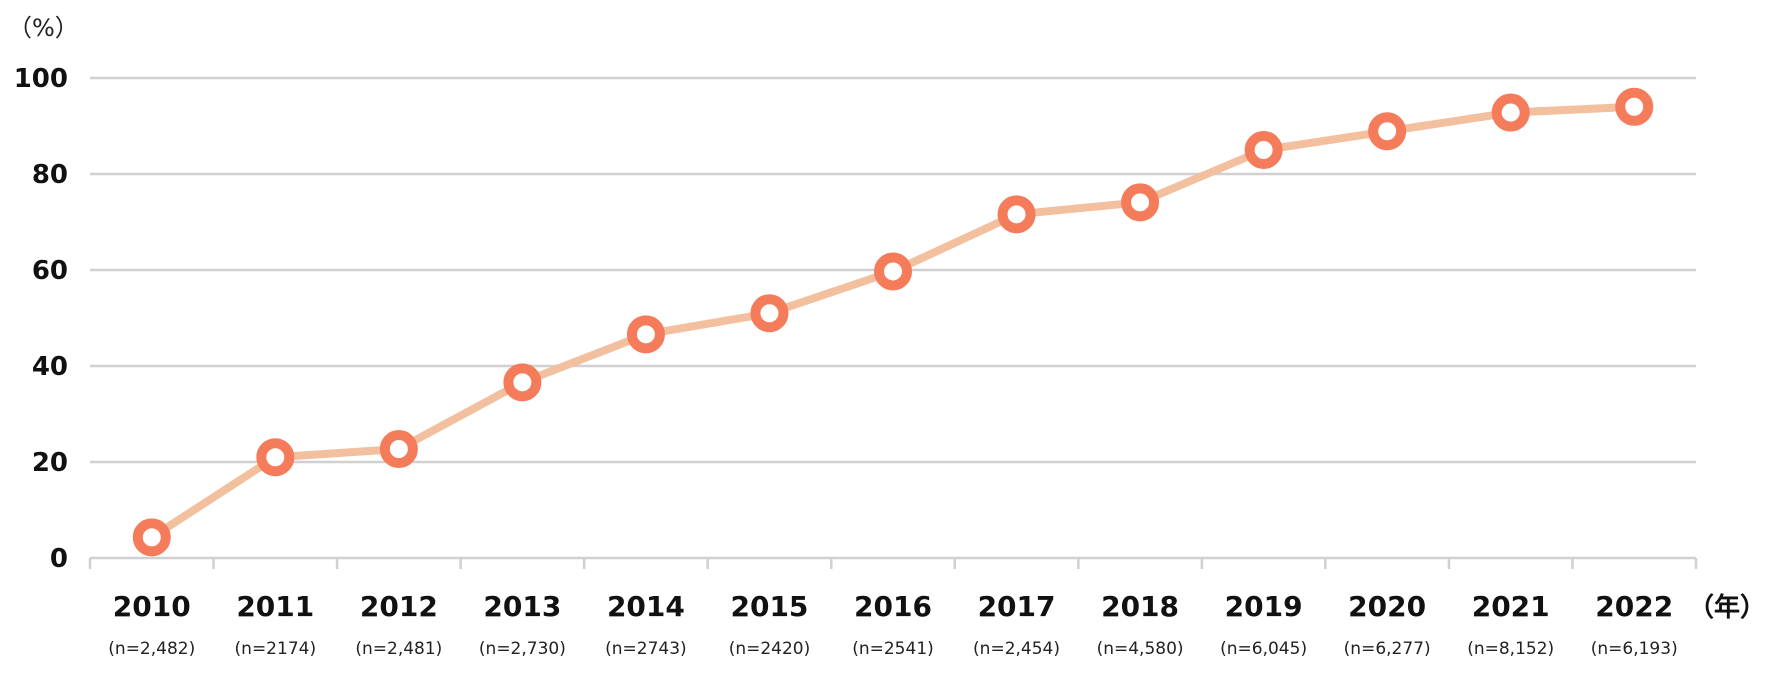 The width and height of the screenshot is (1768, 691). Describe the element at coordinates (770, 649) in the screenshot. I see `sample-size-label: (n=2420)` at that location.